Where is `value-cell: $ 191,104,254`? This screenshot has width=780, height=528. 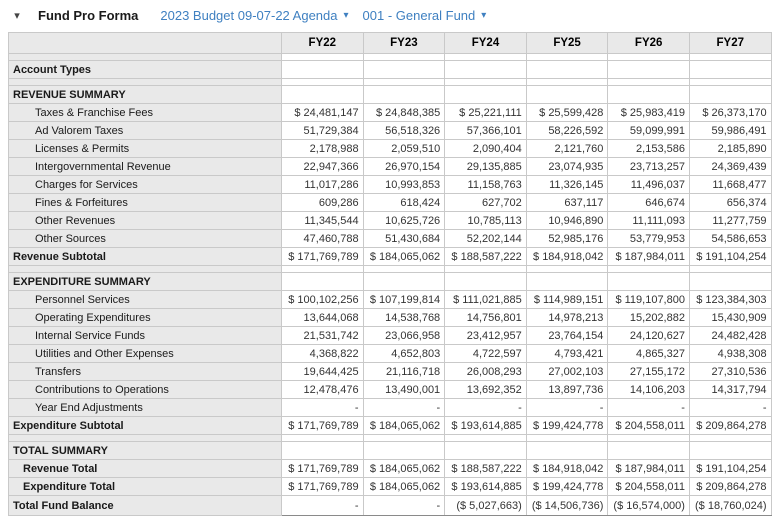 value-cell: $ 191,104,254 is located at coordinates (730, 256).